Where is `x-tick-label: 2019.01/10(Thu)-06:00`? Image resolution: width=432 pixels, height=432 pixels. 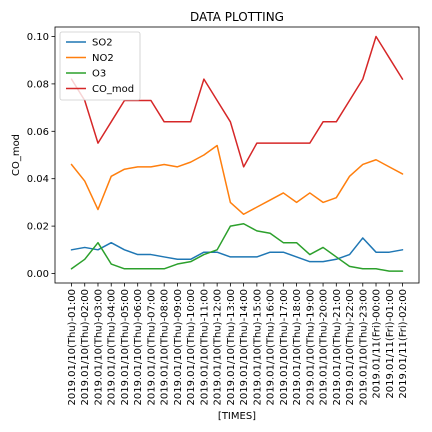
x-tick-label: 2019.01/10(Thu)-06:00 is located at coordinates (138, 347).